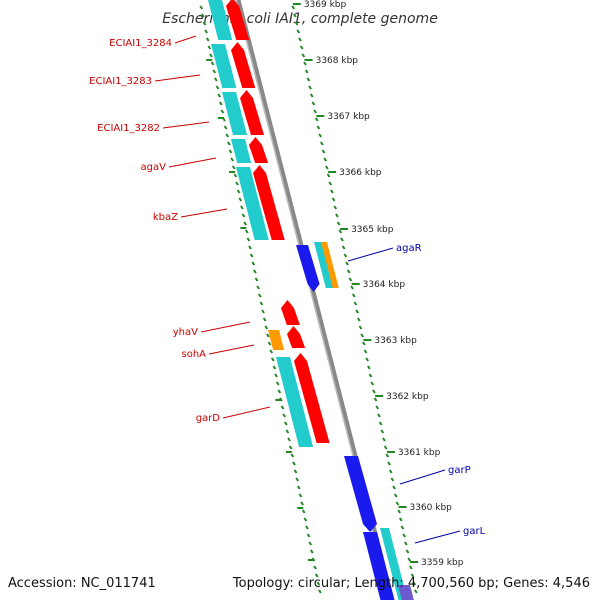  Describe the element at coordinates (459, 470) in the screenshot. I see `gene-label: garP` at that location.